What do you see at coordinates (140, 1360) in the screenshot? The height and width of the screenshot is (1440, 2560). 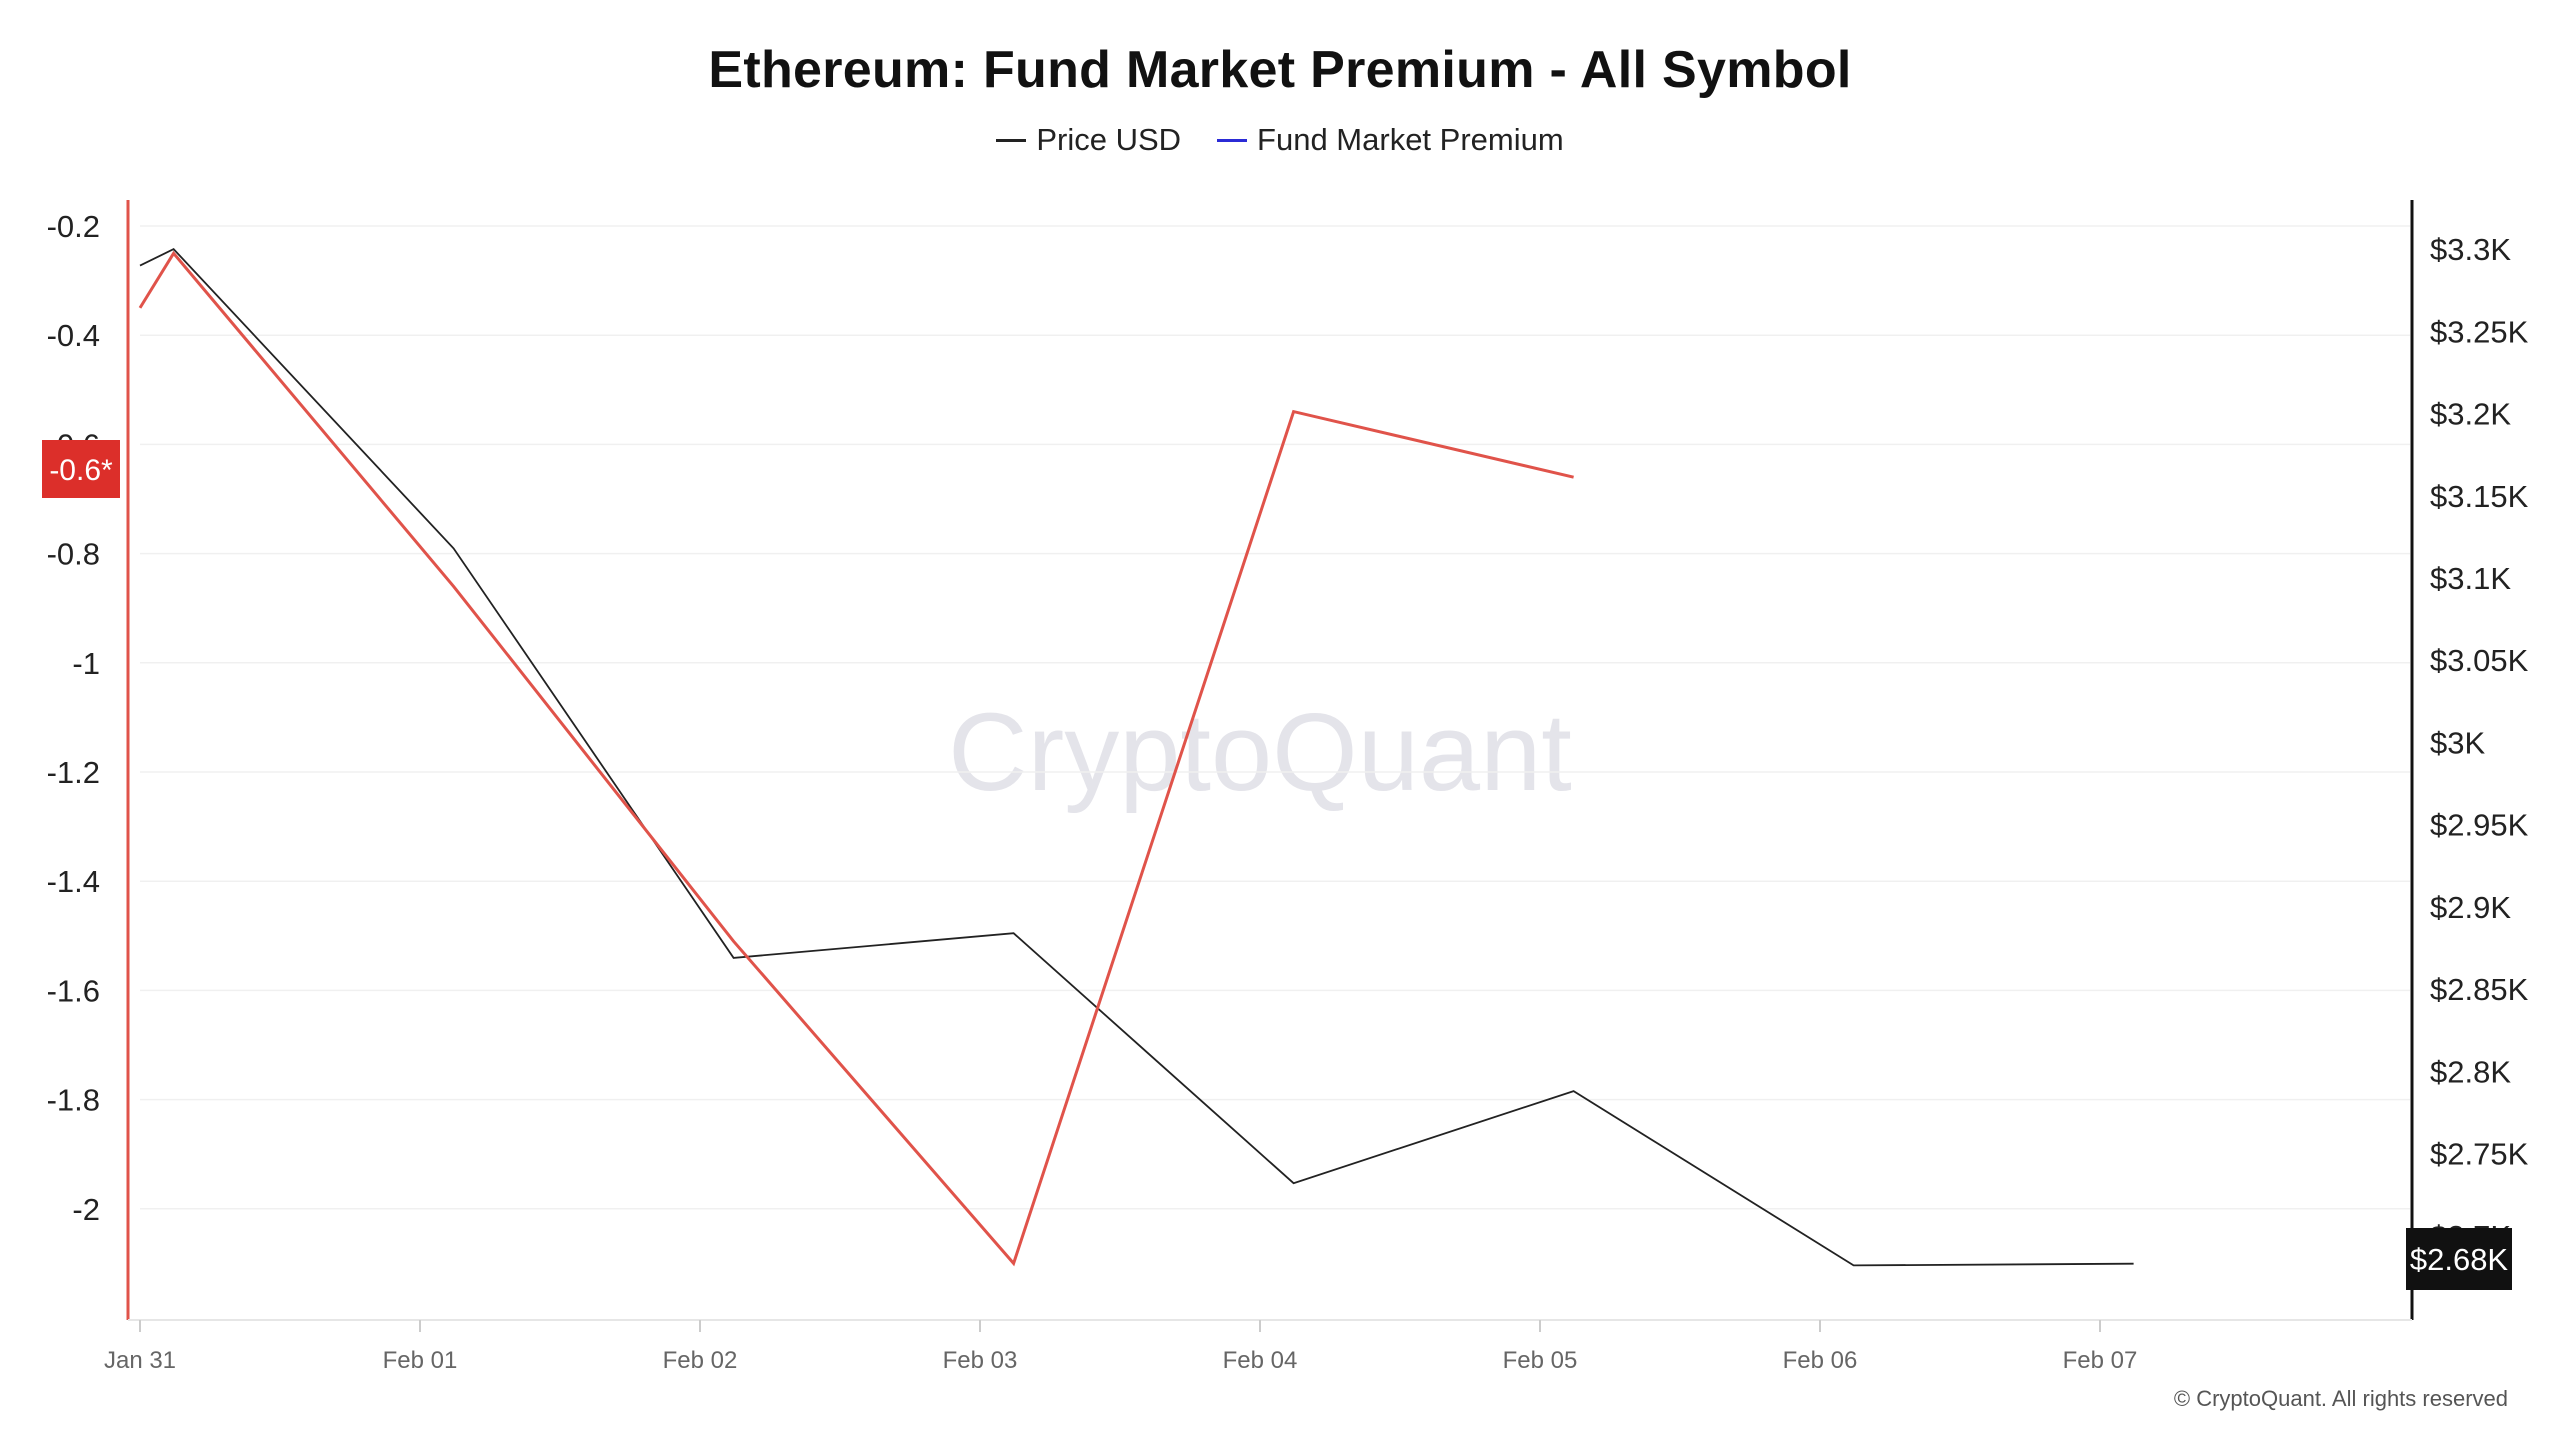 I see `x-tick-label: Jan 31` at bounding box center [140, 1360].